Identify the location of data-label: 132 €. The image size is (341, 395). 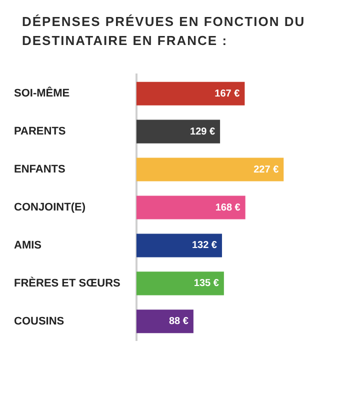
(205, 246).